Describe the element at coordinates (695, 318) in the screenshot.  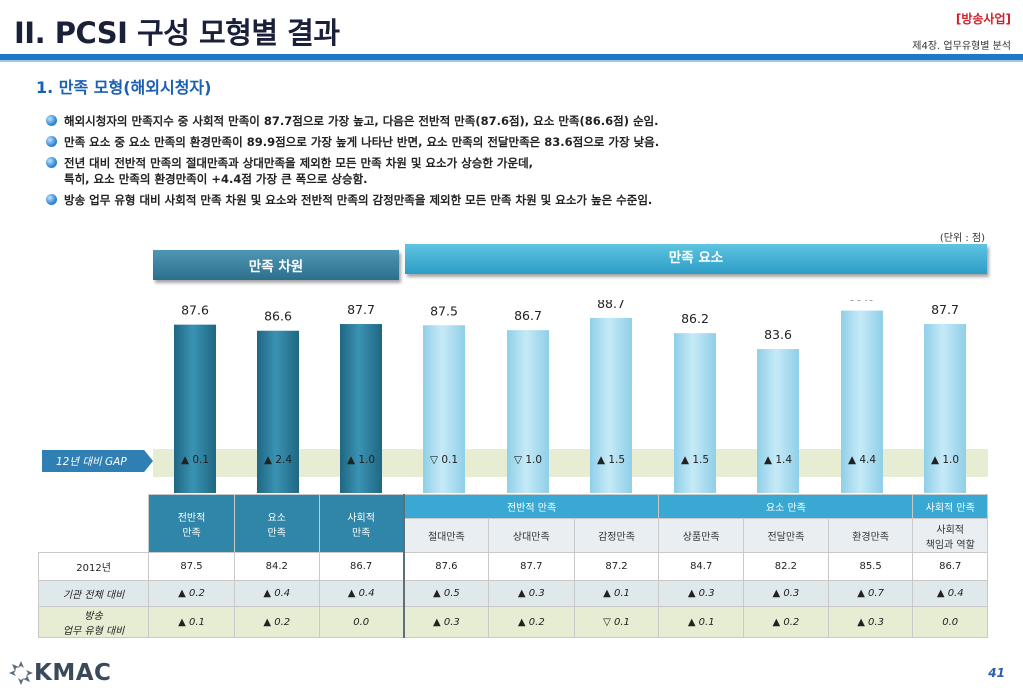
I see `chart-value-label: 86.2` at that location.